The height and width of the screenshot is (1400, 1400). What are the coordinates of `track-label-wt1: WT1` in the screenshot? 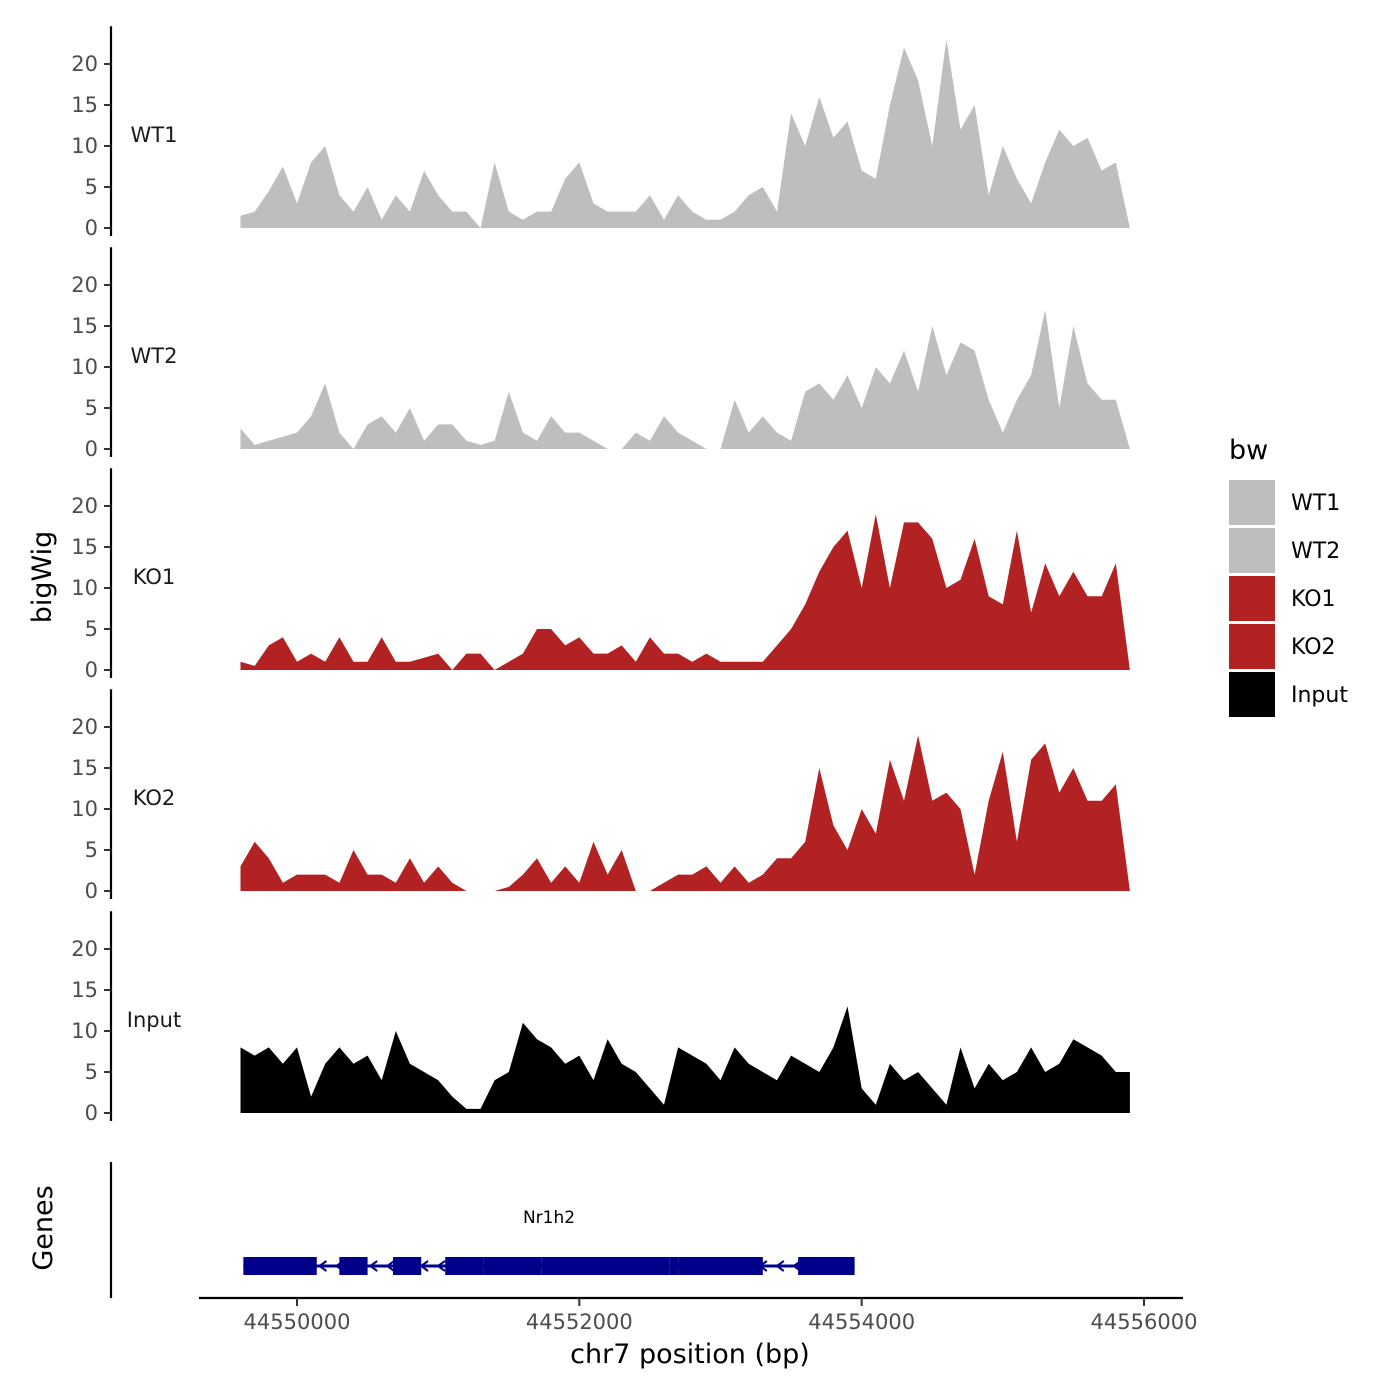 It's located at (154, 135).